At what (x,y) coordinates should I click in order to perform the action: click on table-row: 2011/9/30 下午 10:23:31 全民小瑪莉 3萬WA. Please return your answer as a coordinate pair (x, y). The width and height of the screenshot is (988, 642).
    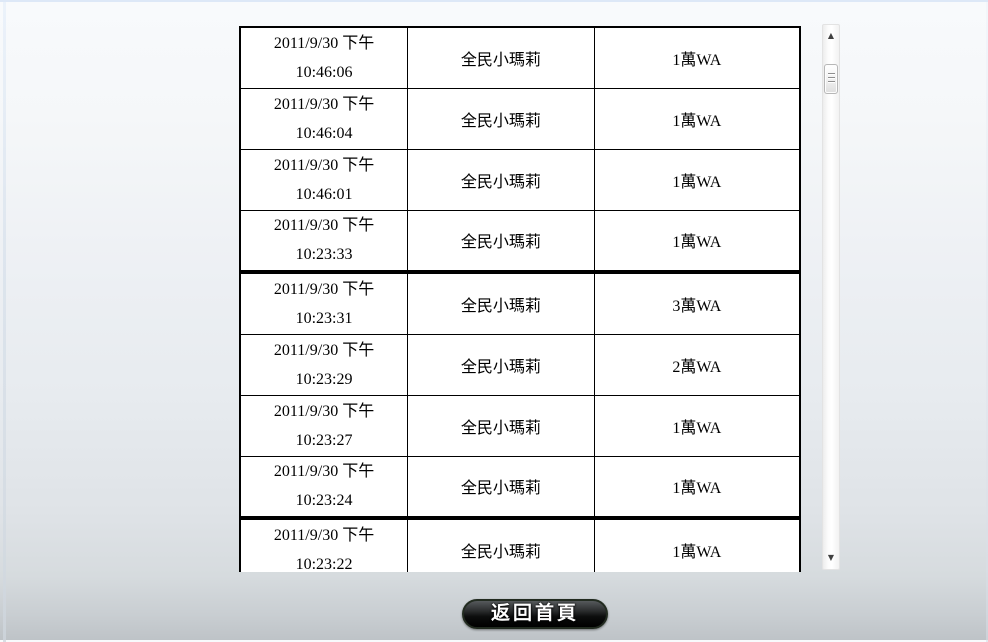
    Looking at the image, I should click on (520, 303).